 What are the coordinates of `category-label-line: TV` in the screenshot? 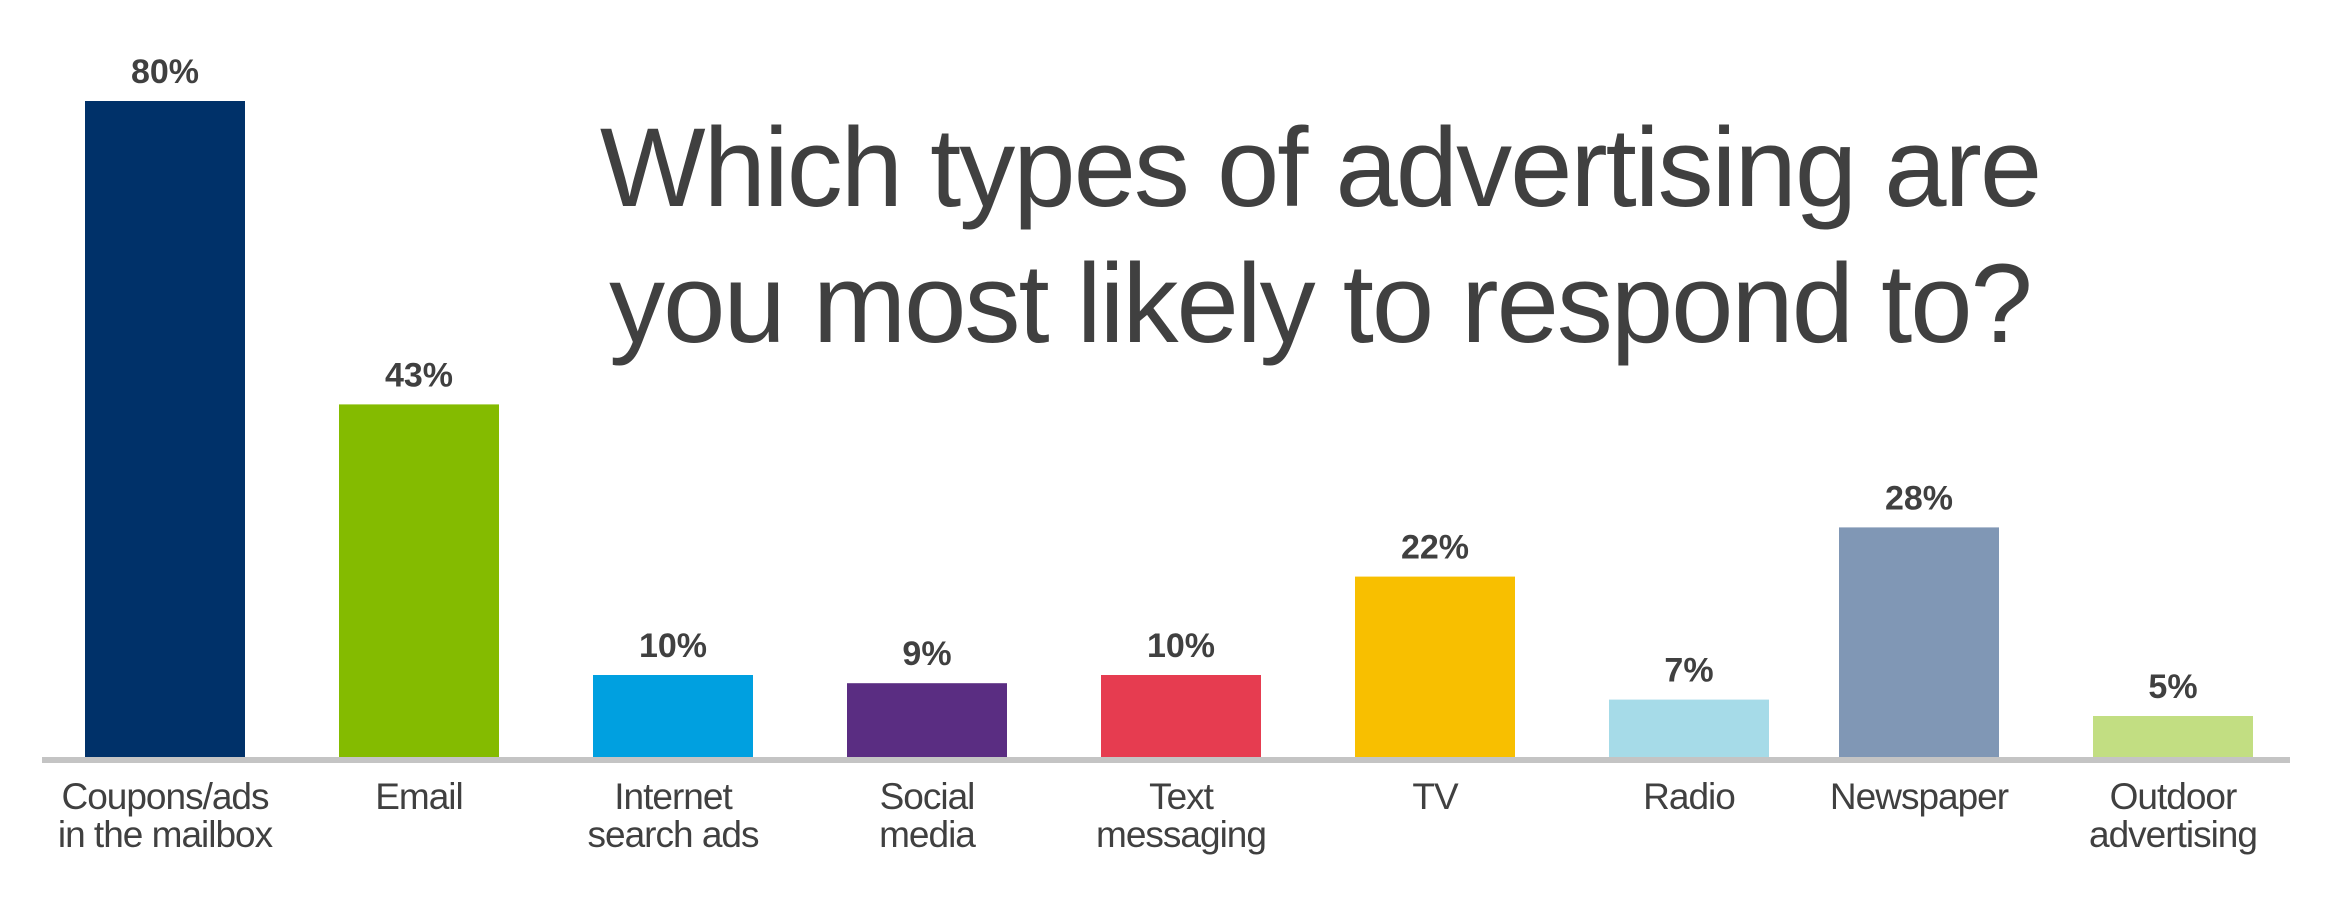 It's located at (1435, 796).